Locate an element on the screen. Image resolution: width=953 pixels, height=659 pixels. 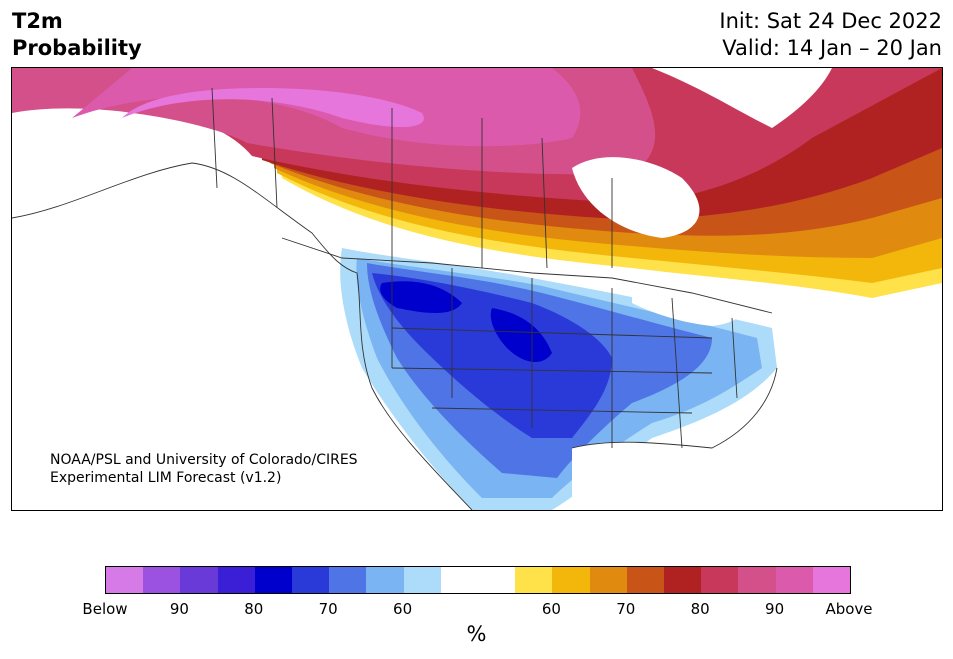
title-variable: T2m is located at coordinates (37, 21).